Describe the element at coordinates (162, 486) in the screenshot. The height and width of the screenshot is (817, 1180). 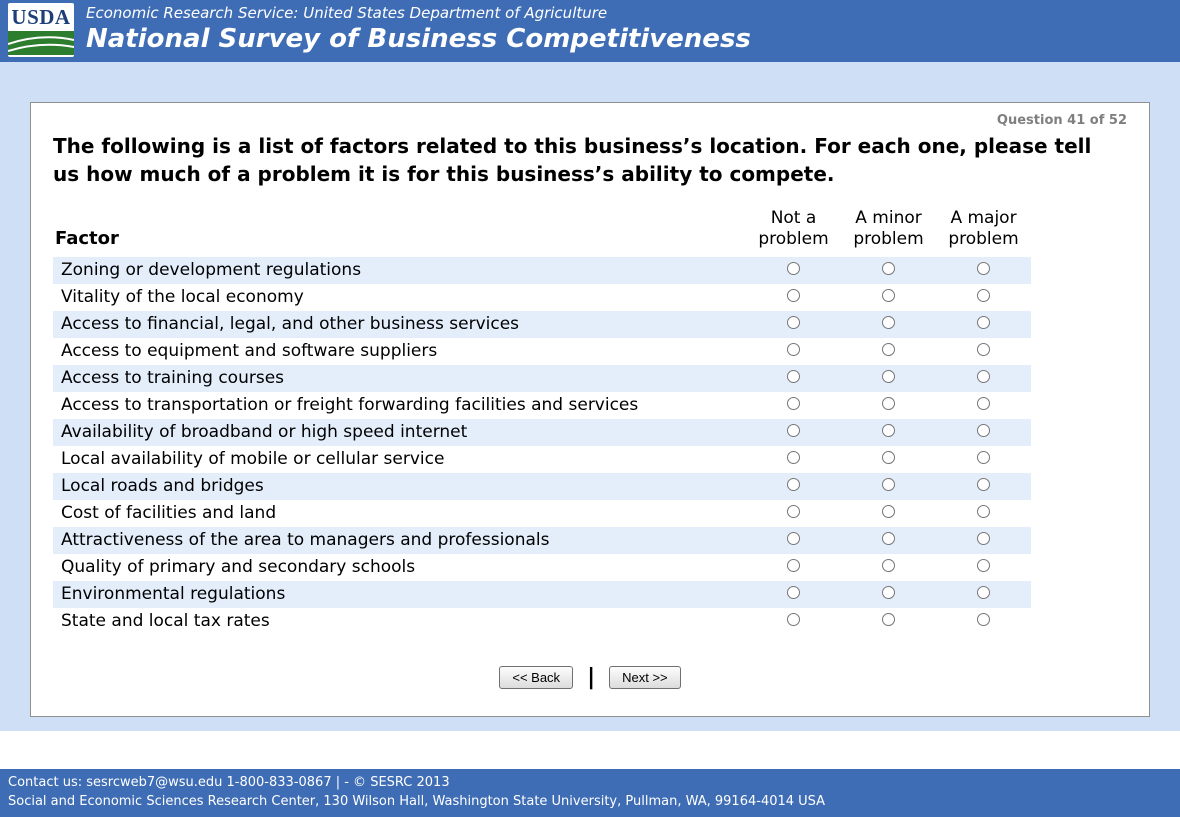
I see `factor-label: Local roads and bridges` at that location.